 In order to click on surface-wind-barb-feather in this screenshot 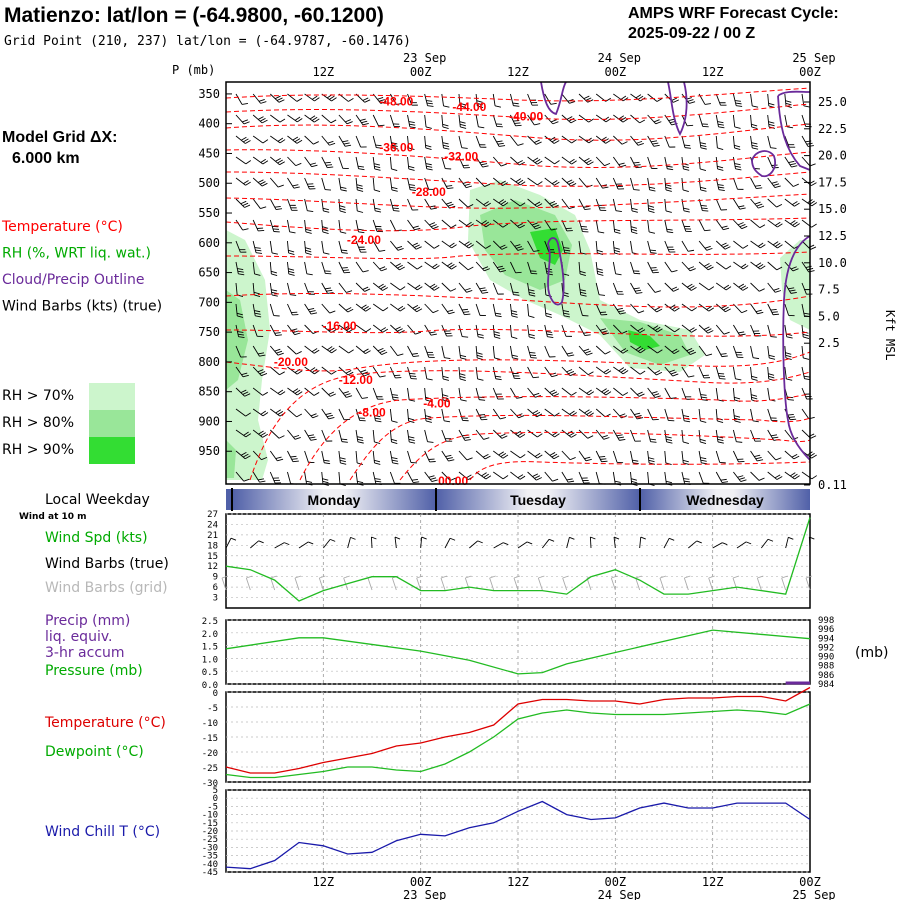, I will do `click(311, 543)`.